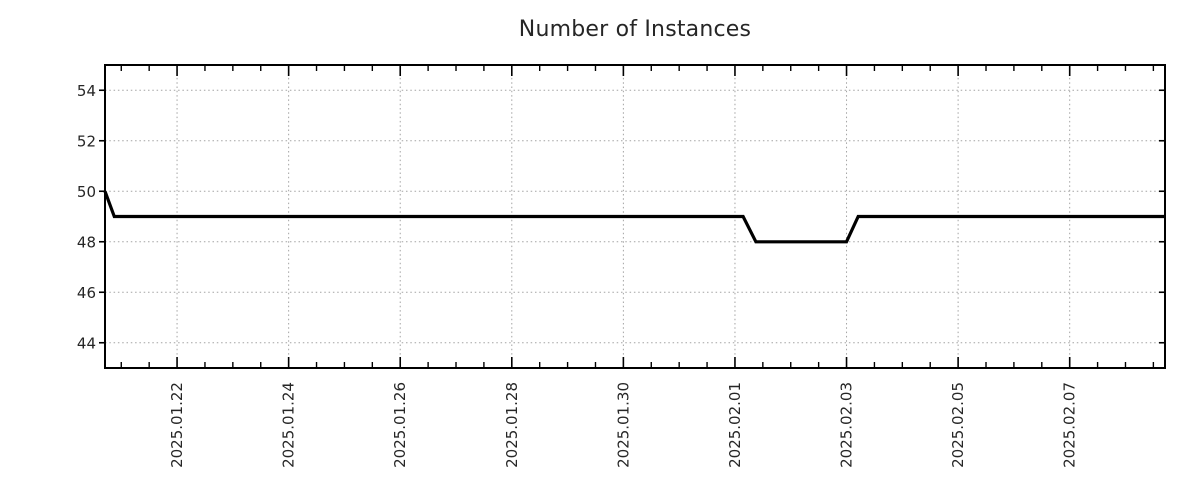  I want to click on y-tick-label: 54, so click(86, 91).